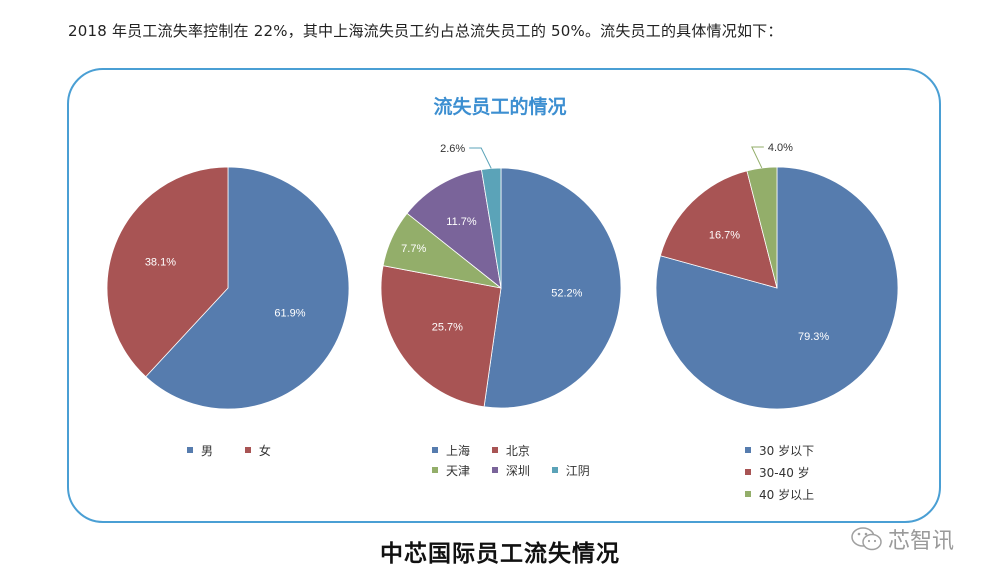  I want to click on legend-item-jiangyin: 江阴, so click(570, 470).